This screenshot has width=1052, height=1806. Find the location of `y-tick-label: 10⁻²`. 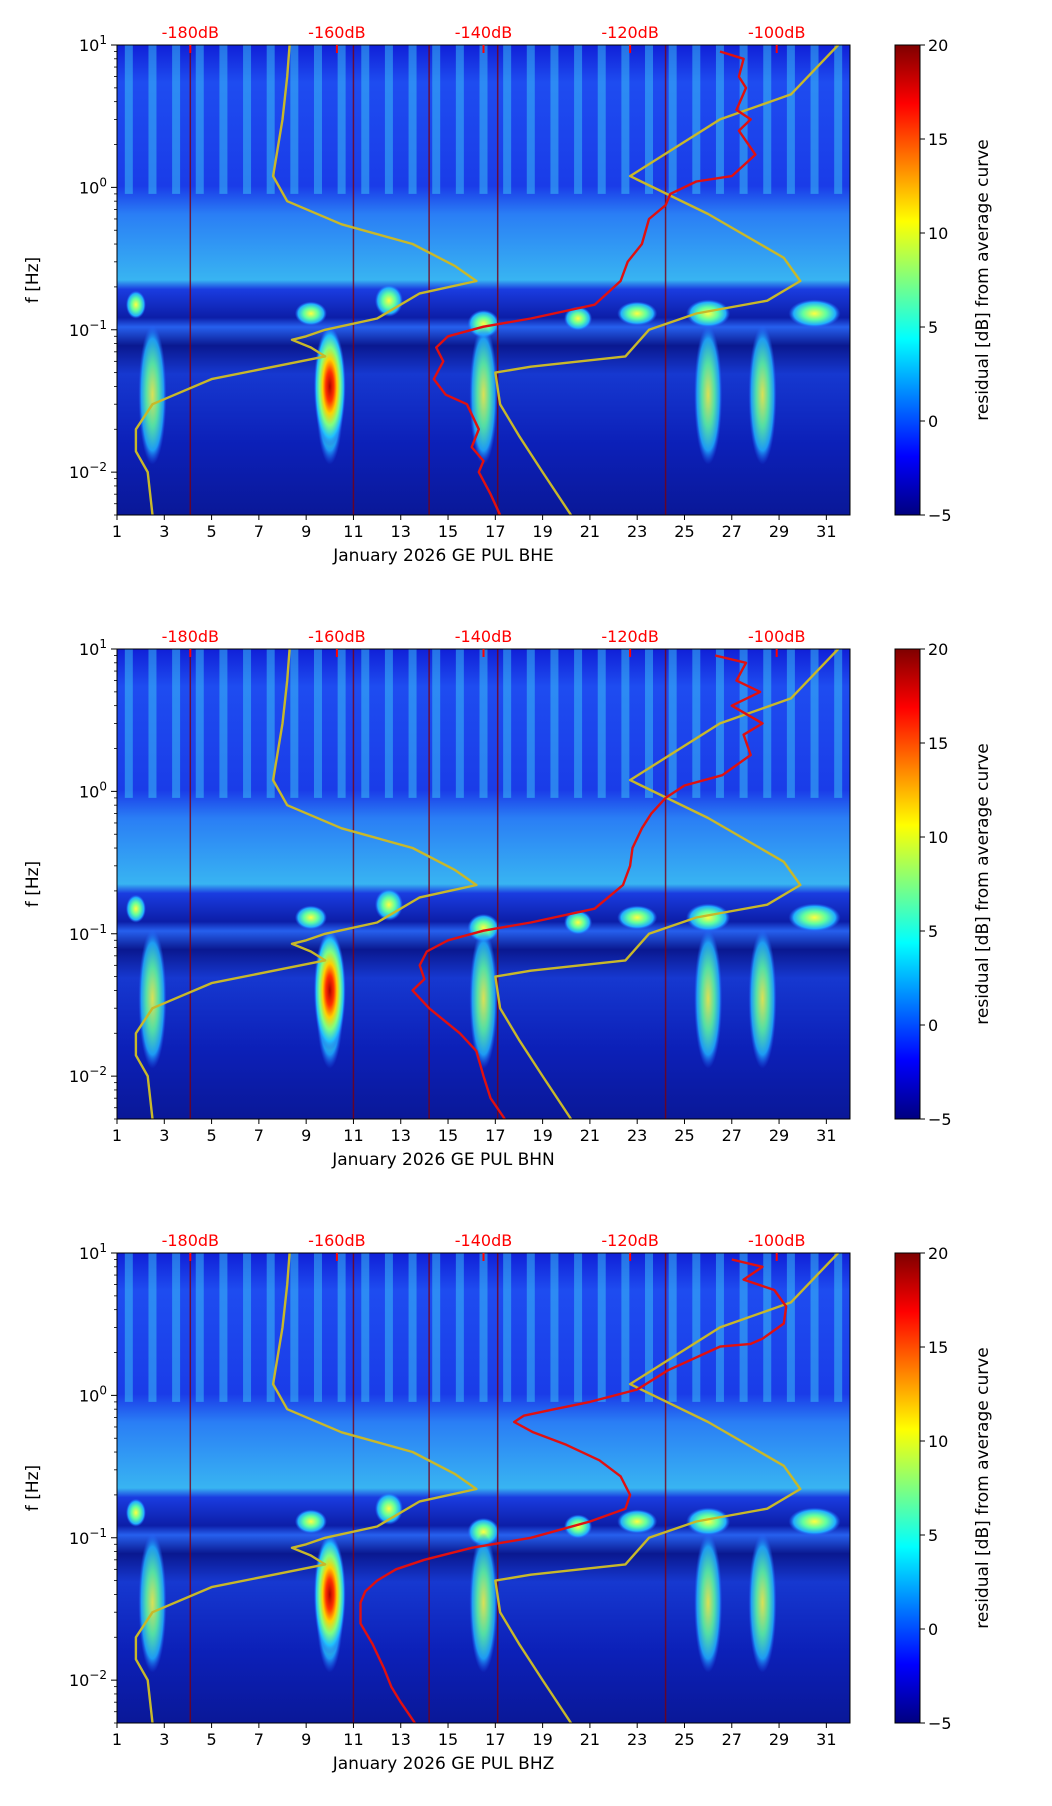

y-tick-label: 10⁻² is located at coordinates (88, 471).